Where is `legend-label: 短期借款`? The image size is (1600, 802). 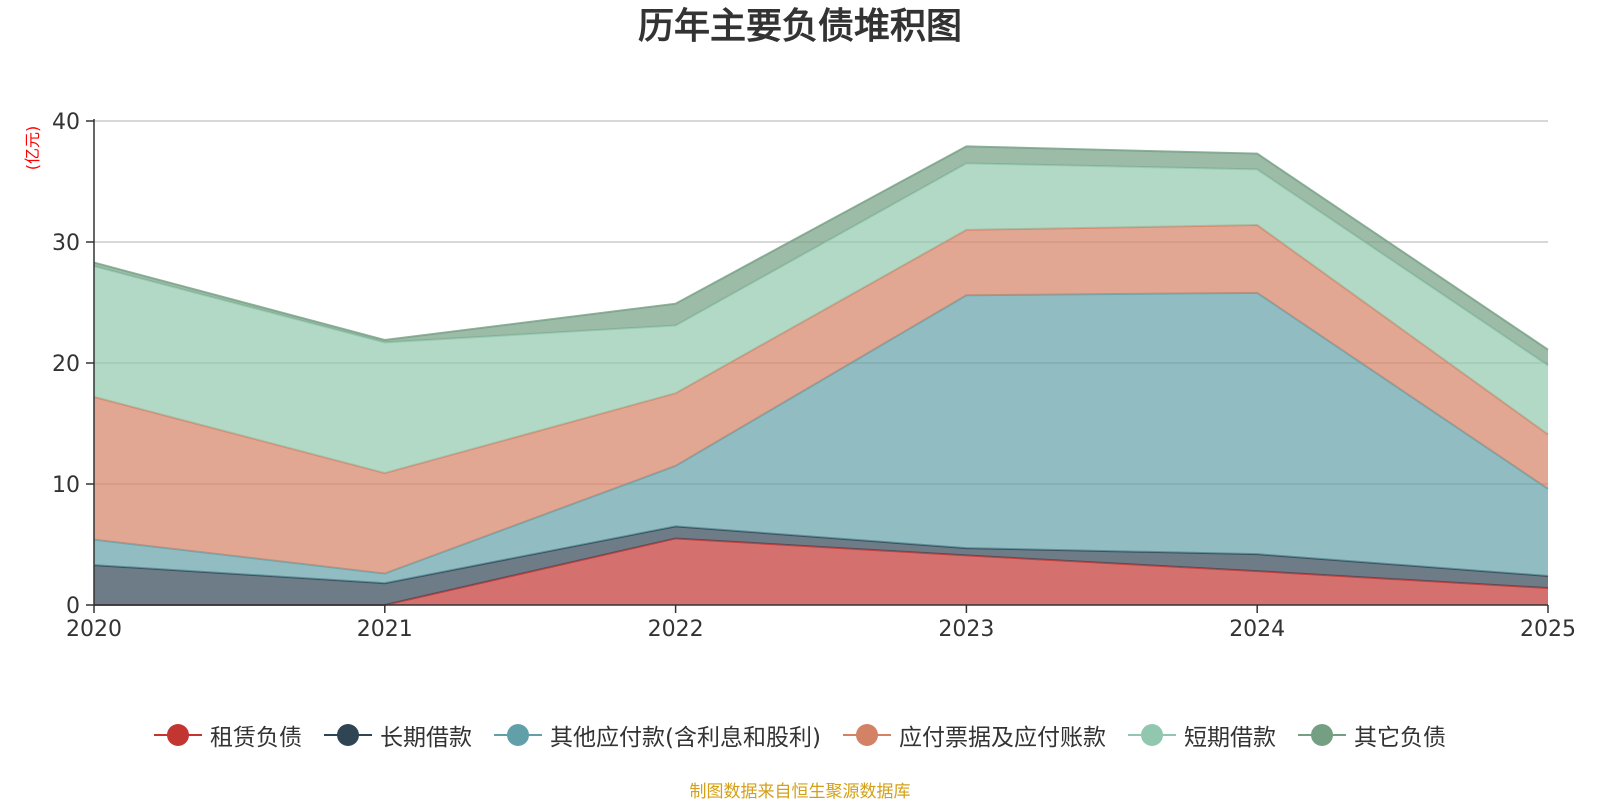
legend-label: 短期借款 is located at coordinates (1229, 738).